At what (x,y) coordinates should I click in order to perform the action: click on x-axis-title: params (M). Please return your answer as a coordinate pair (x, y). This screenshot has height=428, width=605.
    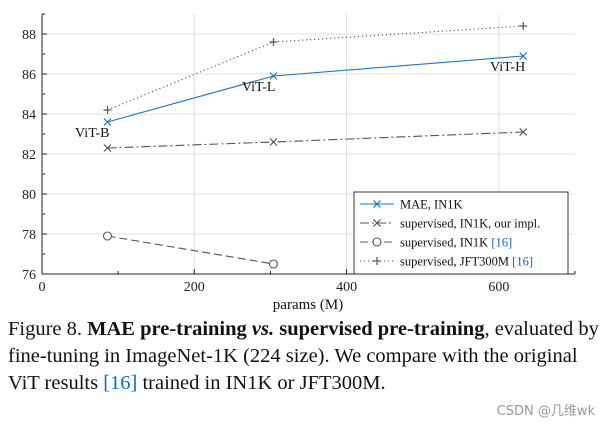
    Looking at the image, I should click on (308, 305).